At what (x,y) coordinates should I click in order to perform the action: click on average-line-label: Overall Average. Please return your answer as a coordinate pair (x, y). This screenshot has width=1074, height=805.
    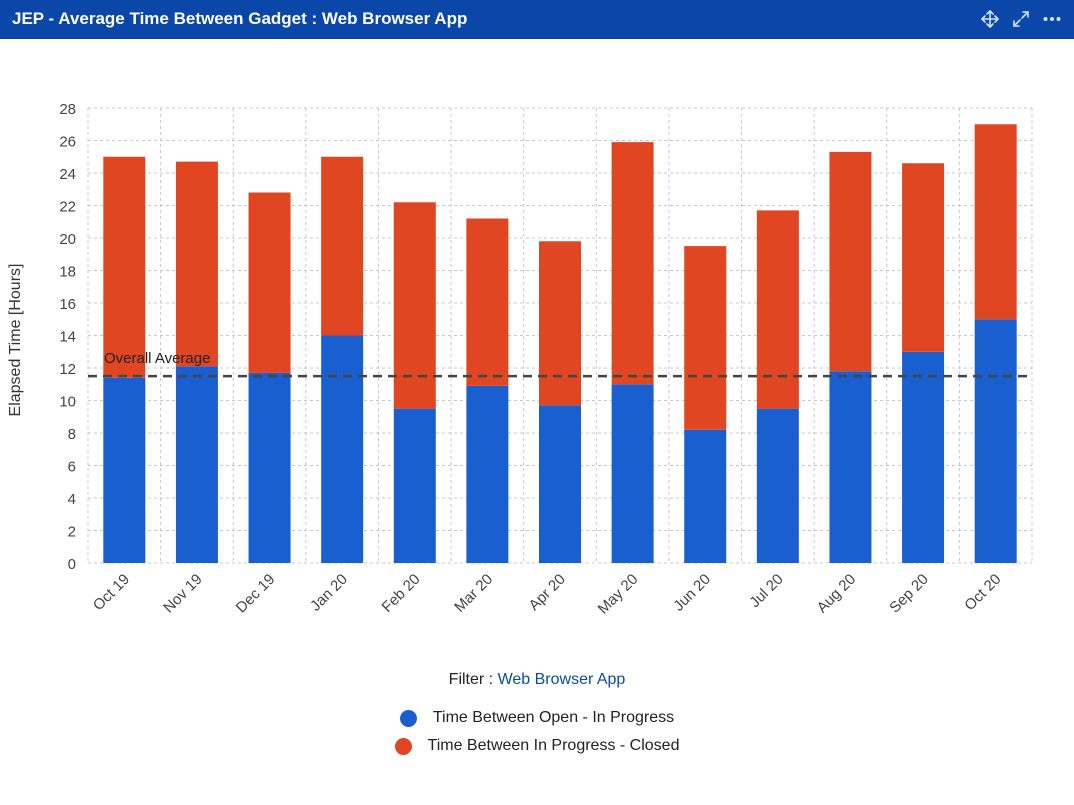
    Looking at the image, I should click on (157, 358).